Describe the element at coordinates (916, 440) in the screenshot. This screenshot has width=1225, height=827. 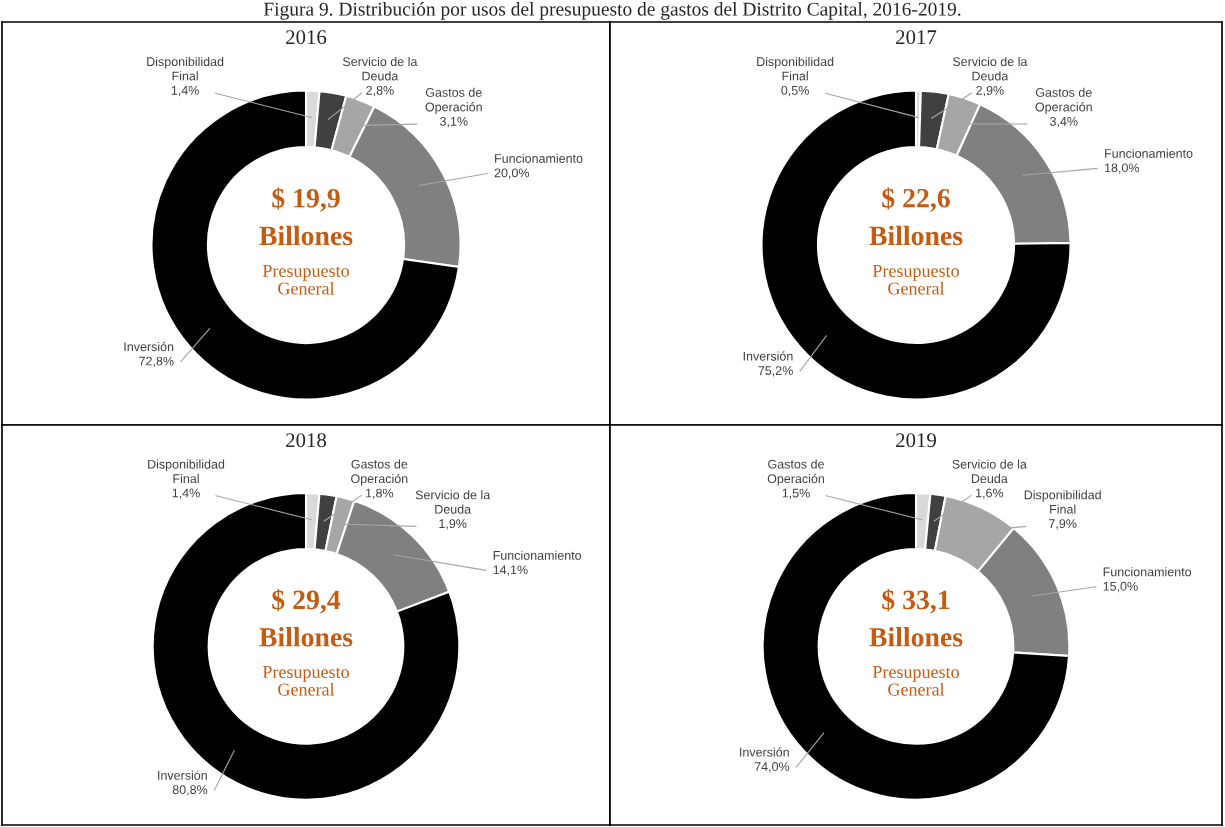
I see `chart-title: 2019` at that location.